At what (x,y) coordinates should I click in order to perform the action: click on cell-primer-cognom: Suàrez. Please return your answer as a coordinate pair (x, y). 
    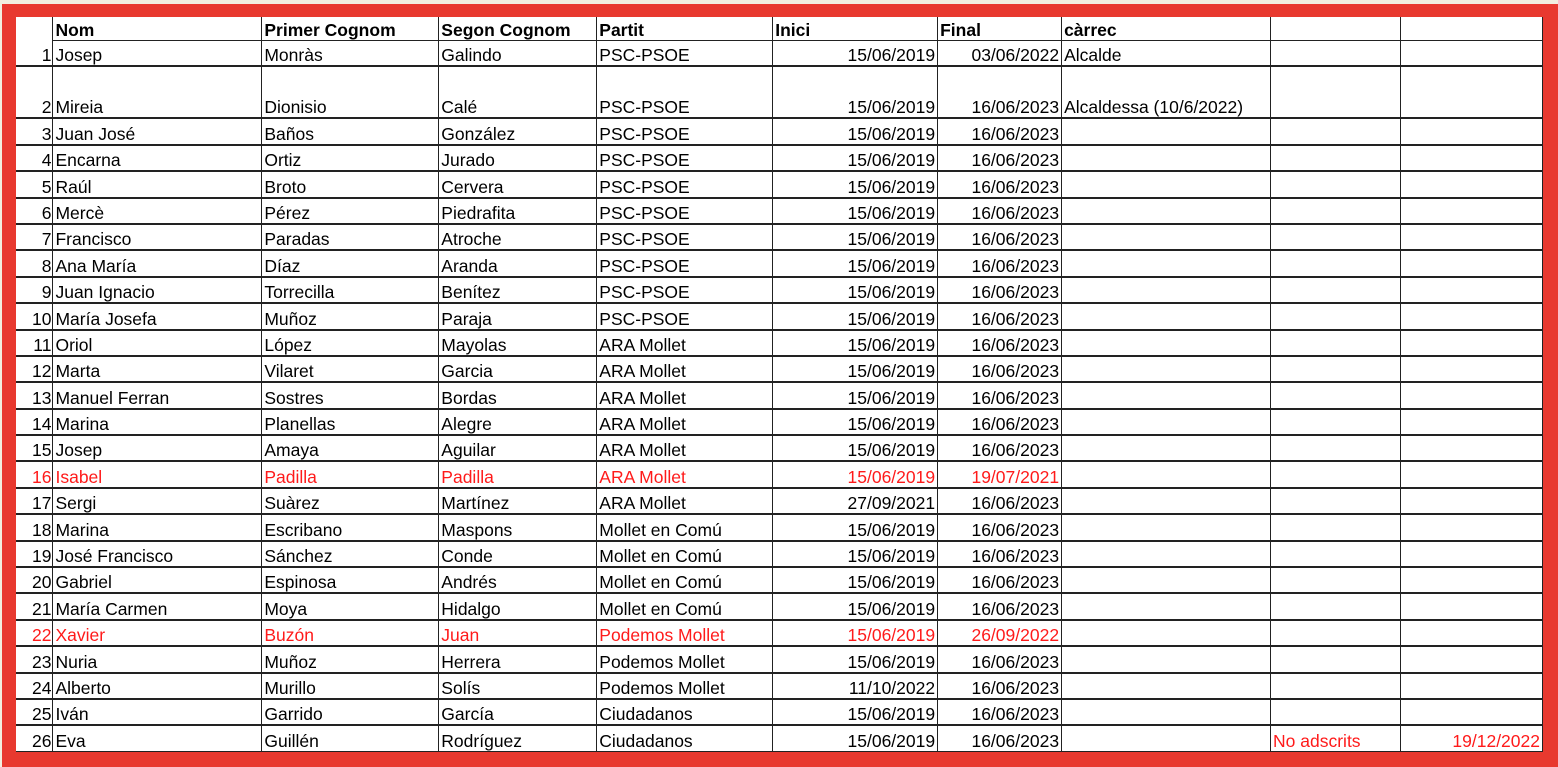
    Looking at the image, I should click on (350, 501).